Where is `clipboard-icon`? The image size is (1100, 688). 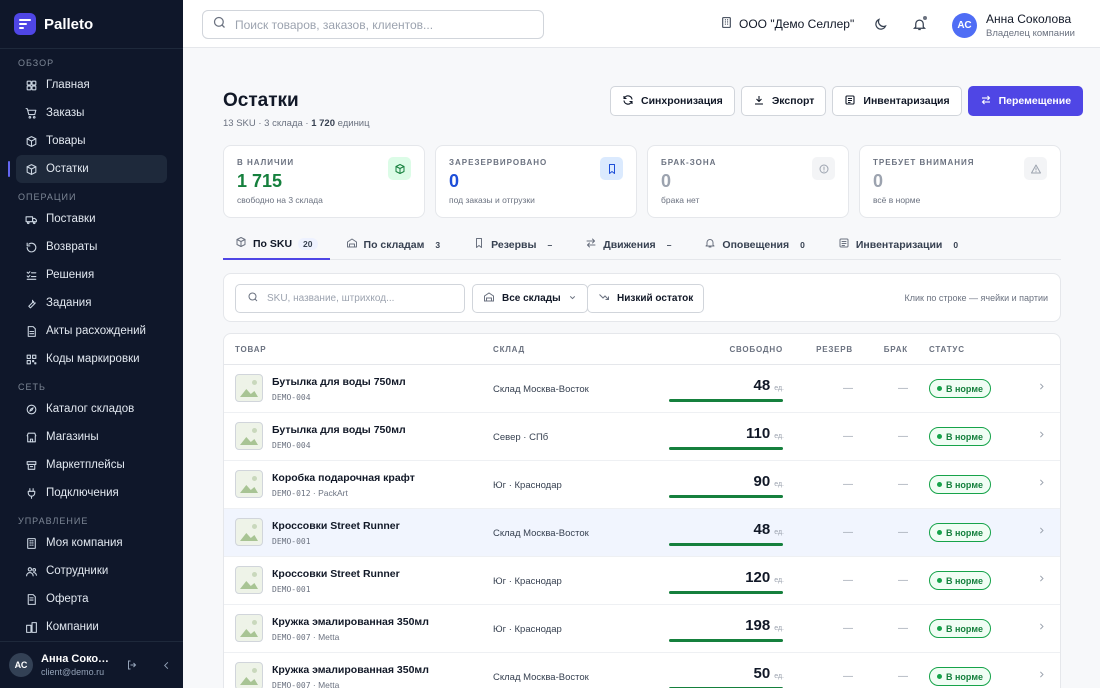 clipboard-icon is located at coordinates (850, 101).